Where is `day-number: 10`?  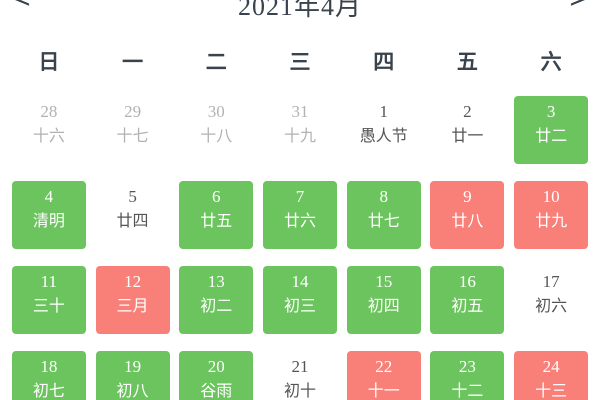 day-number: 10 is located at coordinates (551, 196).